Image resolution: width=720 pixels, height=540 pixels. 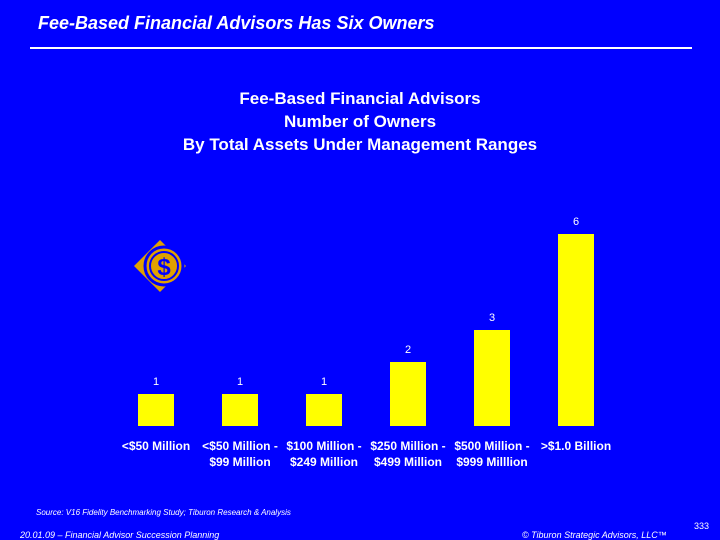 I want to click on footer-copyright: © Tiburon Strategic Advisors, LLC™, so click(x=594, y=535).